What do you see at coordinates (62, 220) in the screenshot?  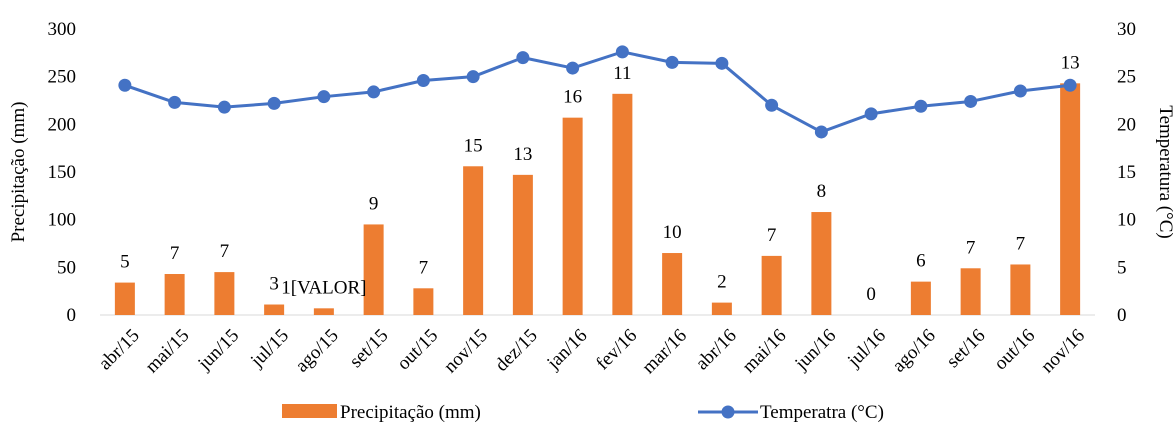 I see `left-tick-label: 100` at bounding box center [62, 220].